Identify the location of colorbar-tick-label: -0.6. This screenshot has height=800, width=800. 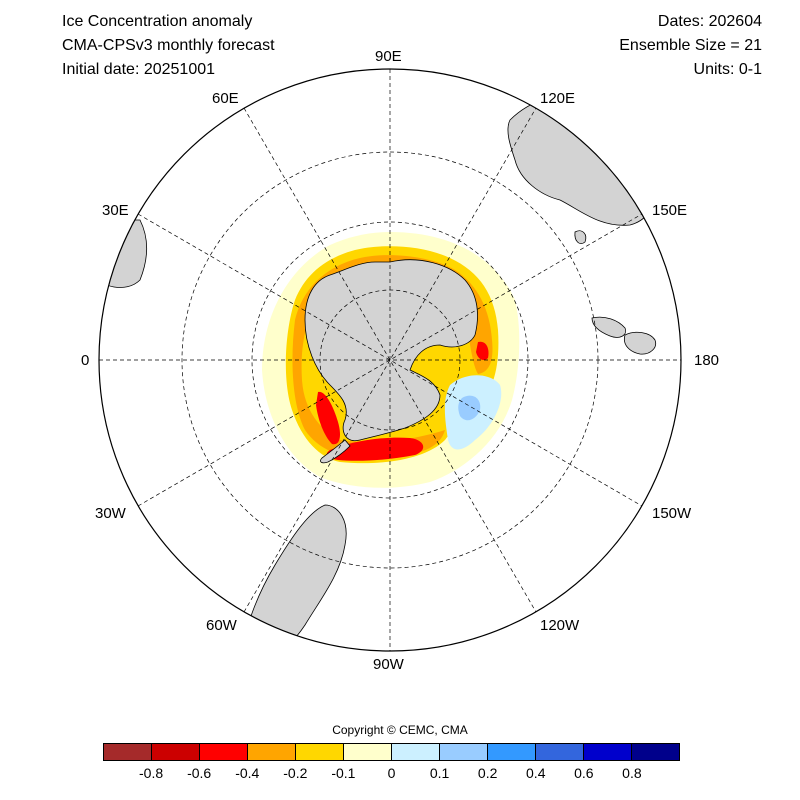
(199, 773).